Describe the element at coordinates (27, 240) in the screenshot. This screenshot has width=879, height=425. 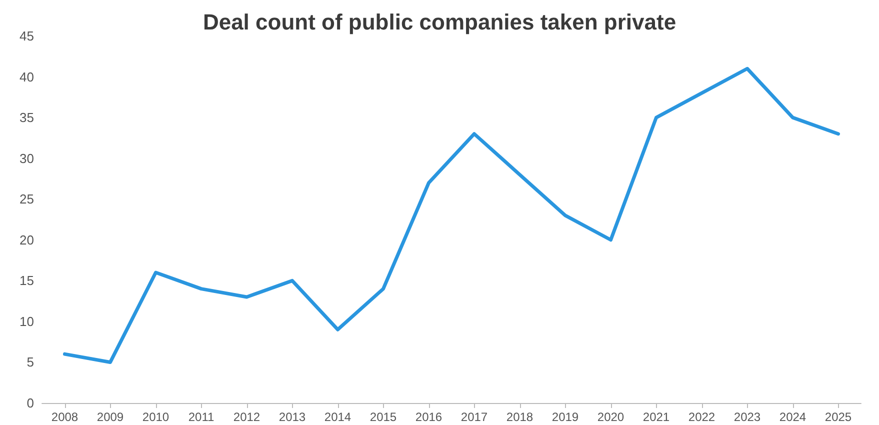
I see `y-tick-label: 20` at that location.